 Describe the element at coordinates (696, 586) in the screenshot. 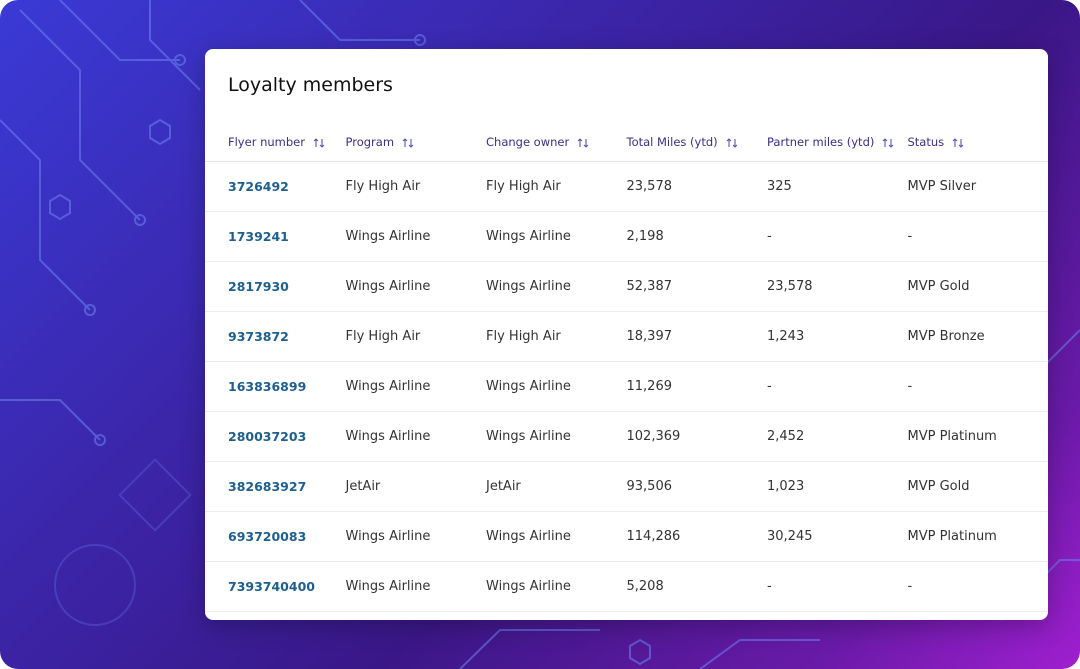

I see `table-cell: 5,208` at that location.